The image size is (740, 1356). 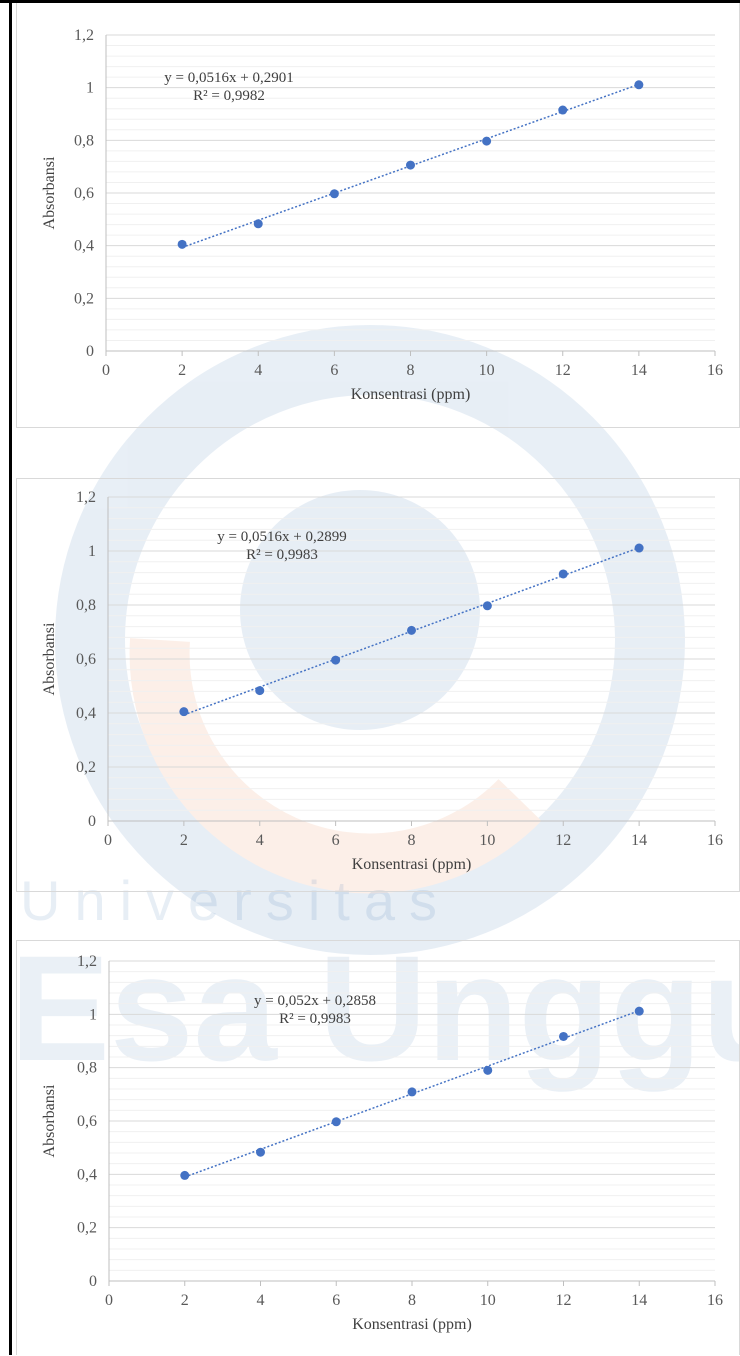 I want to click on frame-top-border, so click(x=370, y=1).